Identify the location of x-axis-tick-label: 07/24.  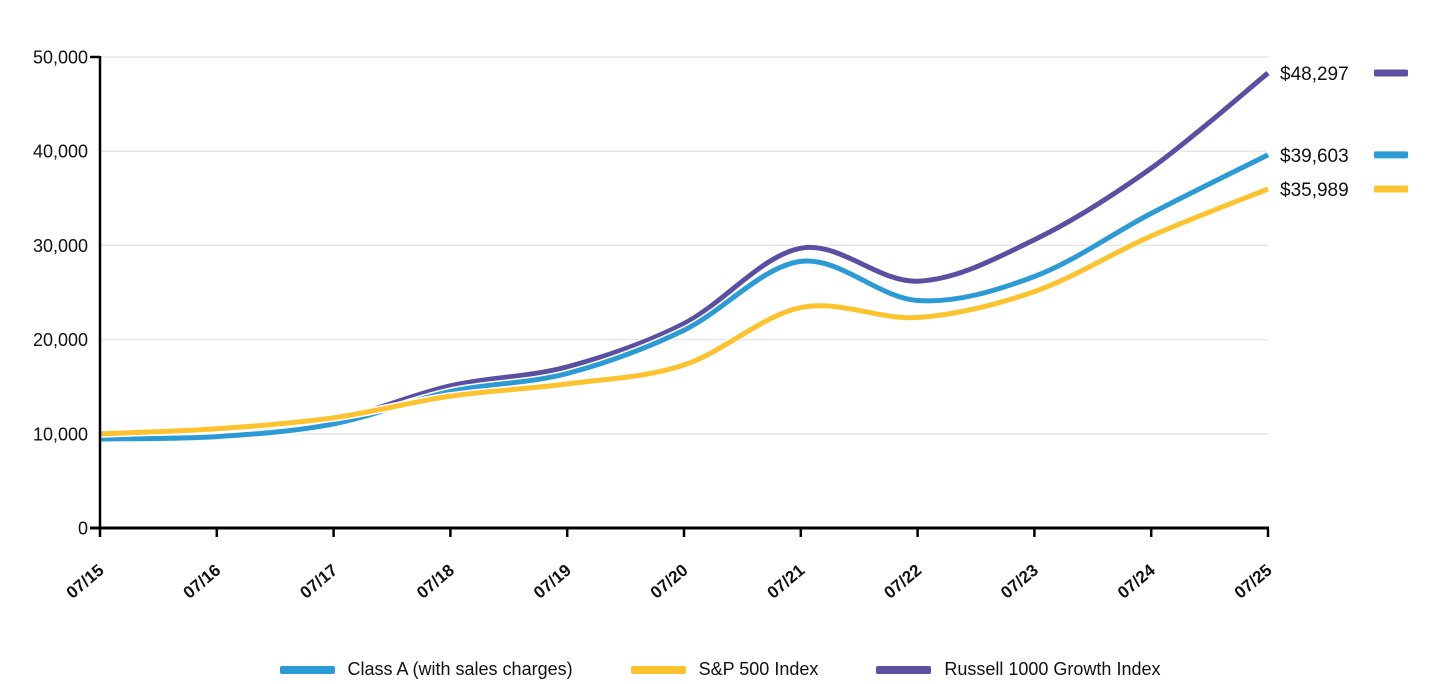
(1136, 581).